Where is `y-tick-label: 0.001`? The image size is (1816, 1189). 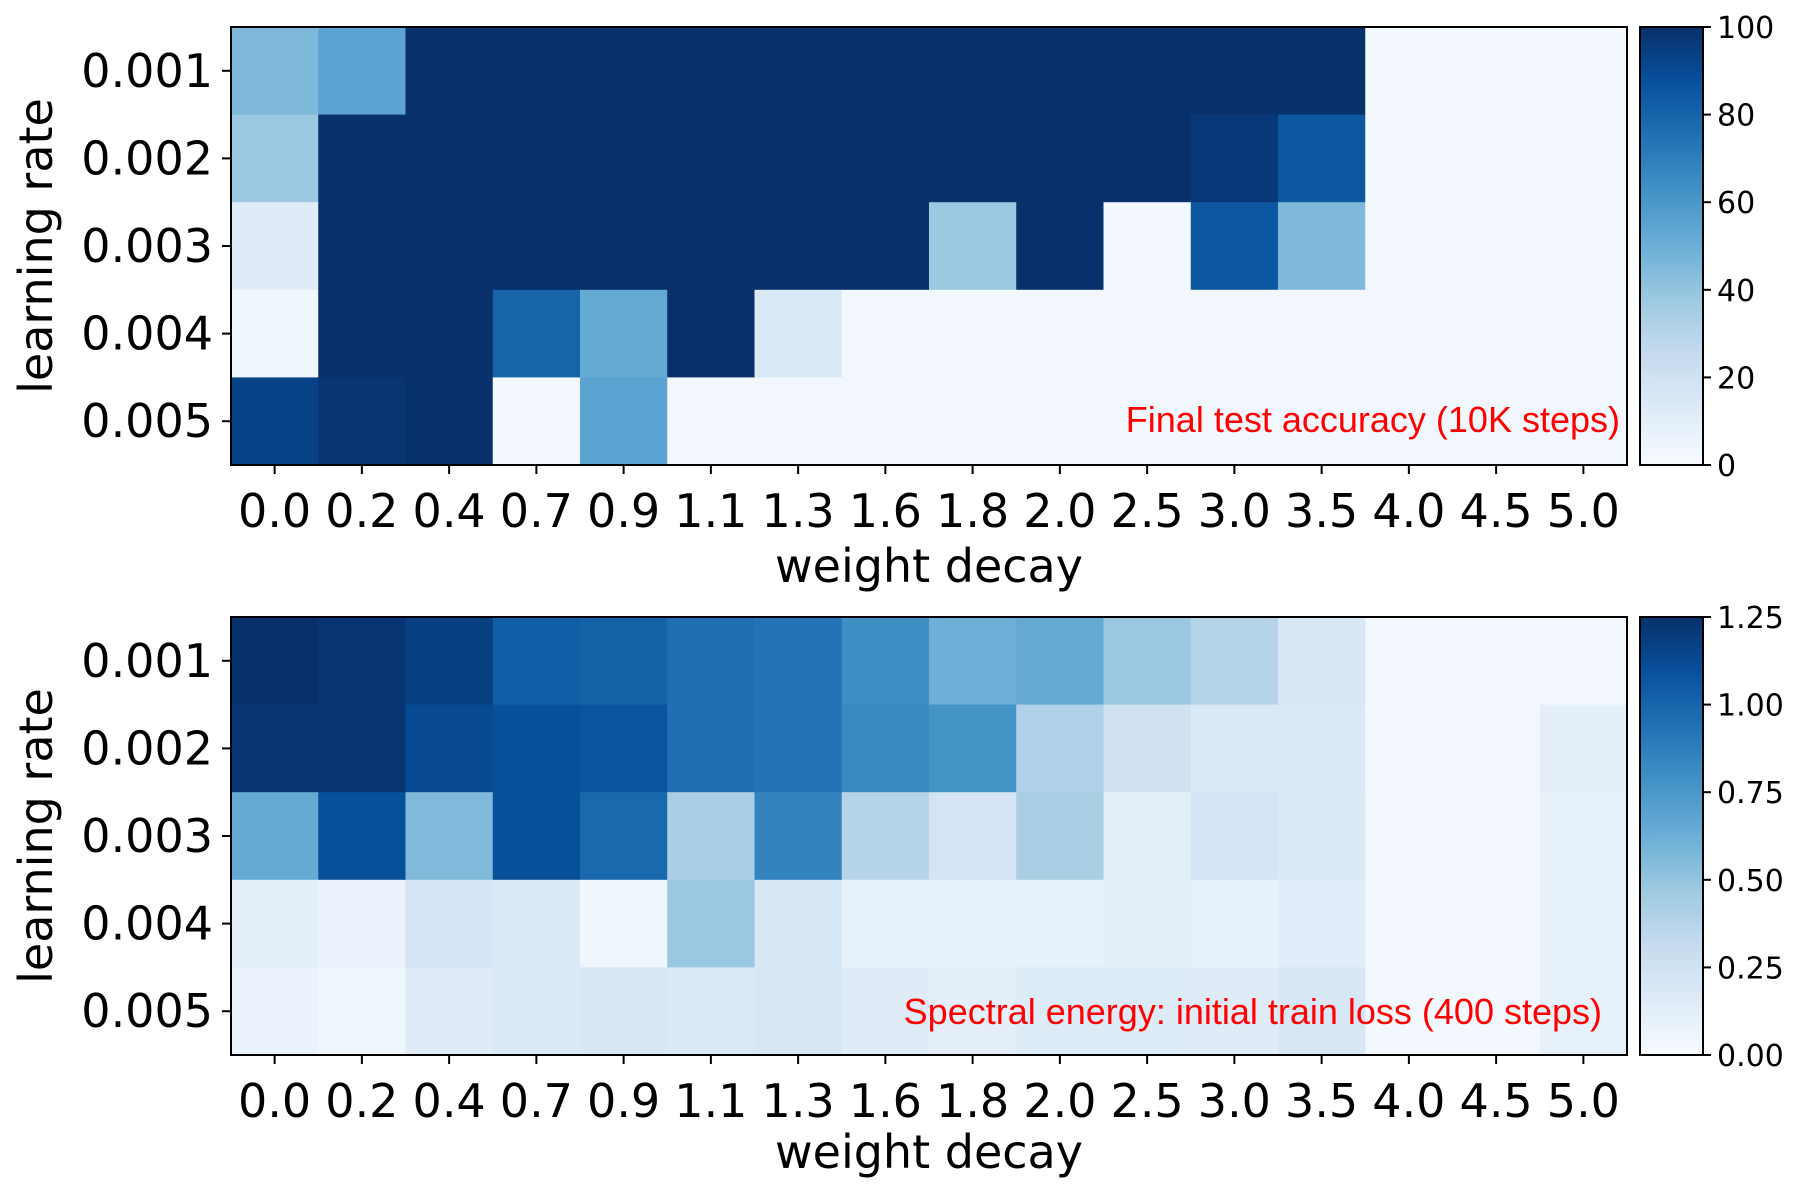 y-tick-label: 0.001 is located at coordinates (147, 661).